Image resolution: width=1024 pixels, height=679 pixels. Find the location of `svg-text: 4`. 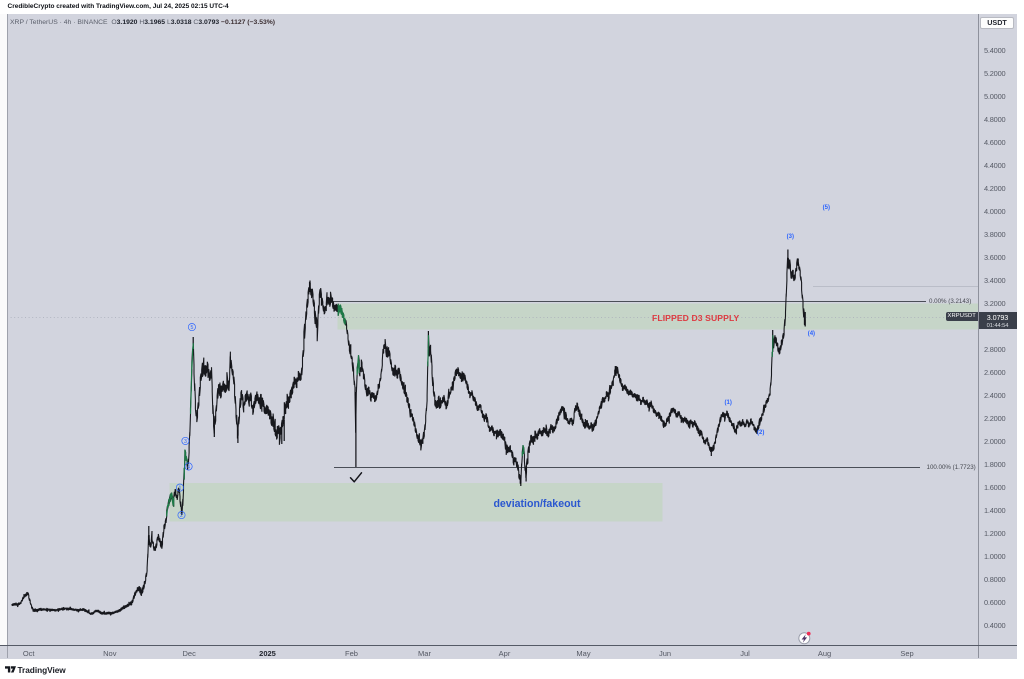

svg-text: 4 is located at coordinates (188, 467).